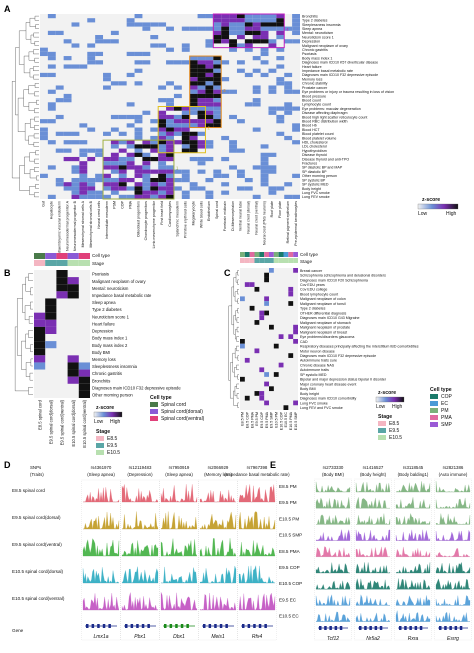 The height and width of the screenshot is (653, 474). What do you see at coordinates (311, 42) in the screenshot?
I see `row-label: Depression` at bounding box center [311, 42].